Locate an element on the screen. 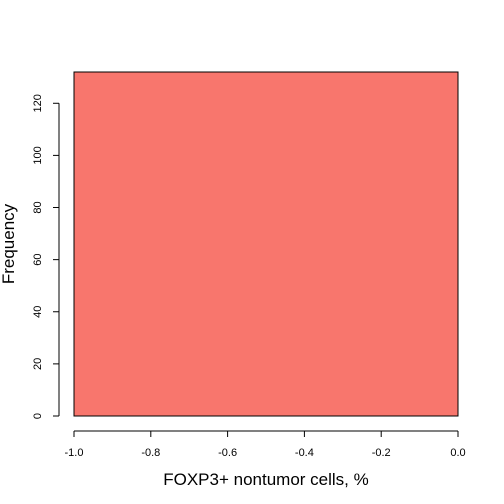 The image size is (504, 504). y-tick-label: 80 is located at coordinates (38, 207).